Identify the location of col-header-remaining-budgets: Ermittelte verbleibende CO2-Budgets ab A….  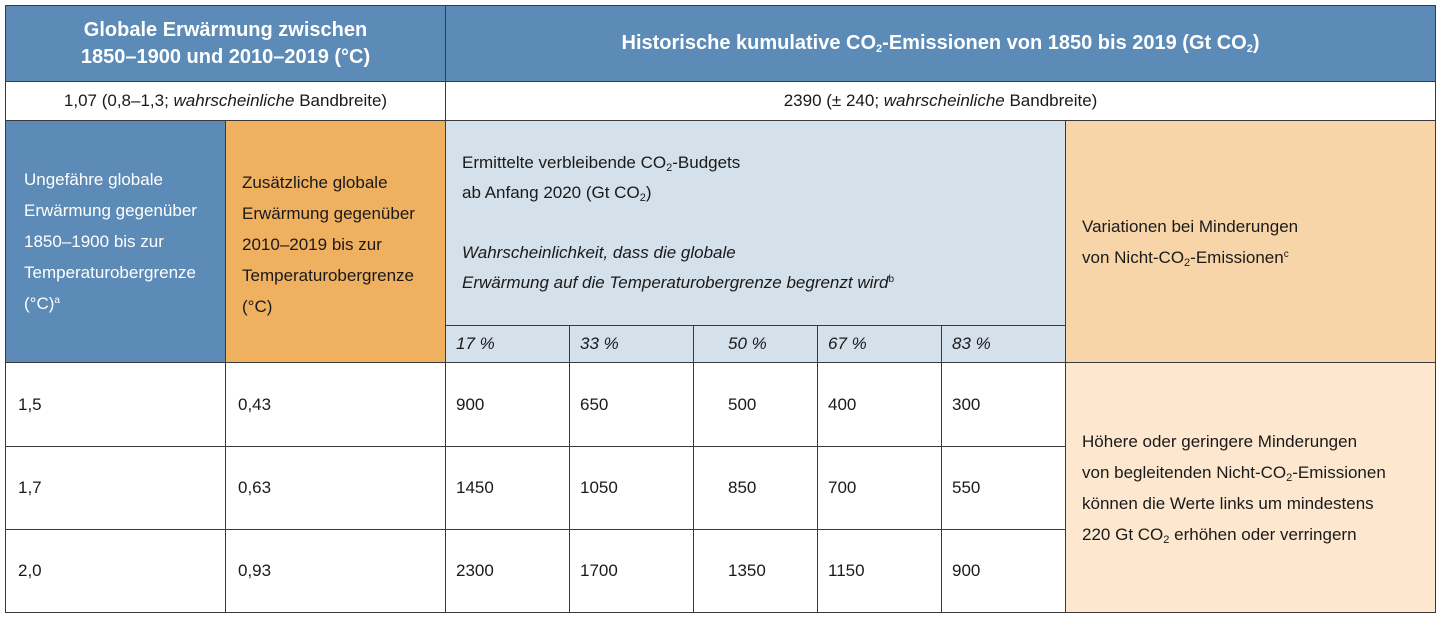
(756, 223).